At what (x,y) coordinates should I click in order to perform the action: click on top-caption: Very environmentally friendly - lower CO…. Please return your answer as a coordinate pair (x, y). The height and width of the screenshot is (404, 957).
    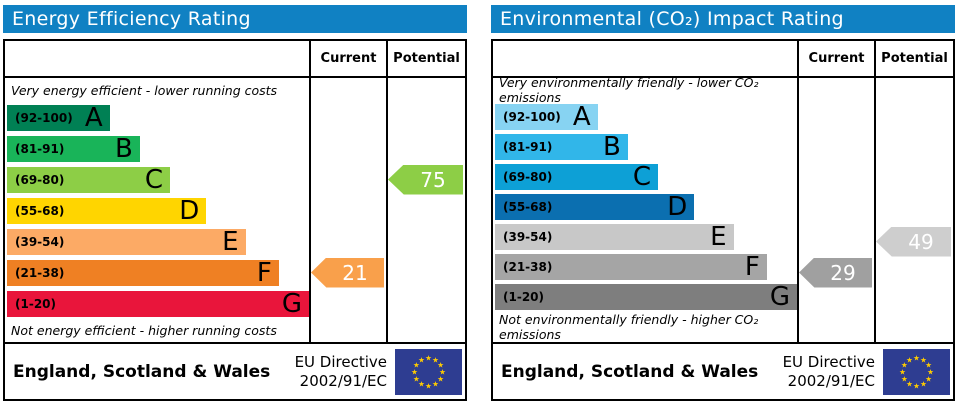
    Looking at the image, I should click on (629, 91).